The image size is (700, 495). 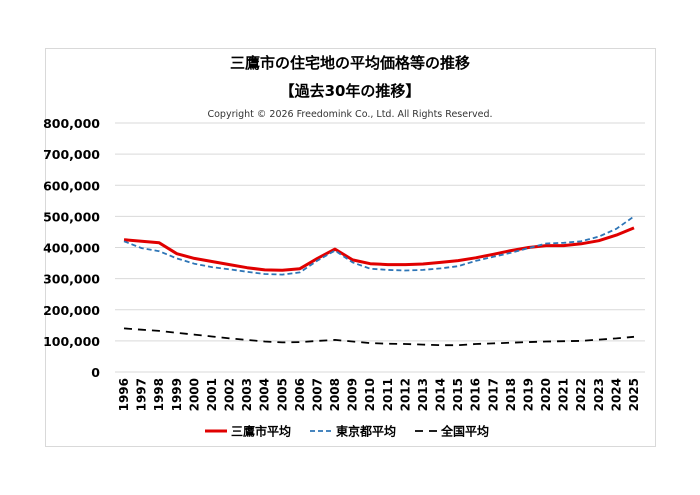 I want to click on x-tick-label: 2019, so click(x=528, y=394).